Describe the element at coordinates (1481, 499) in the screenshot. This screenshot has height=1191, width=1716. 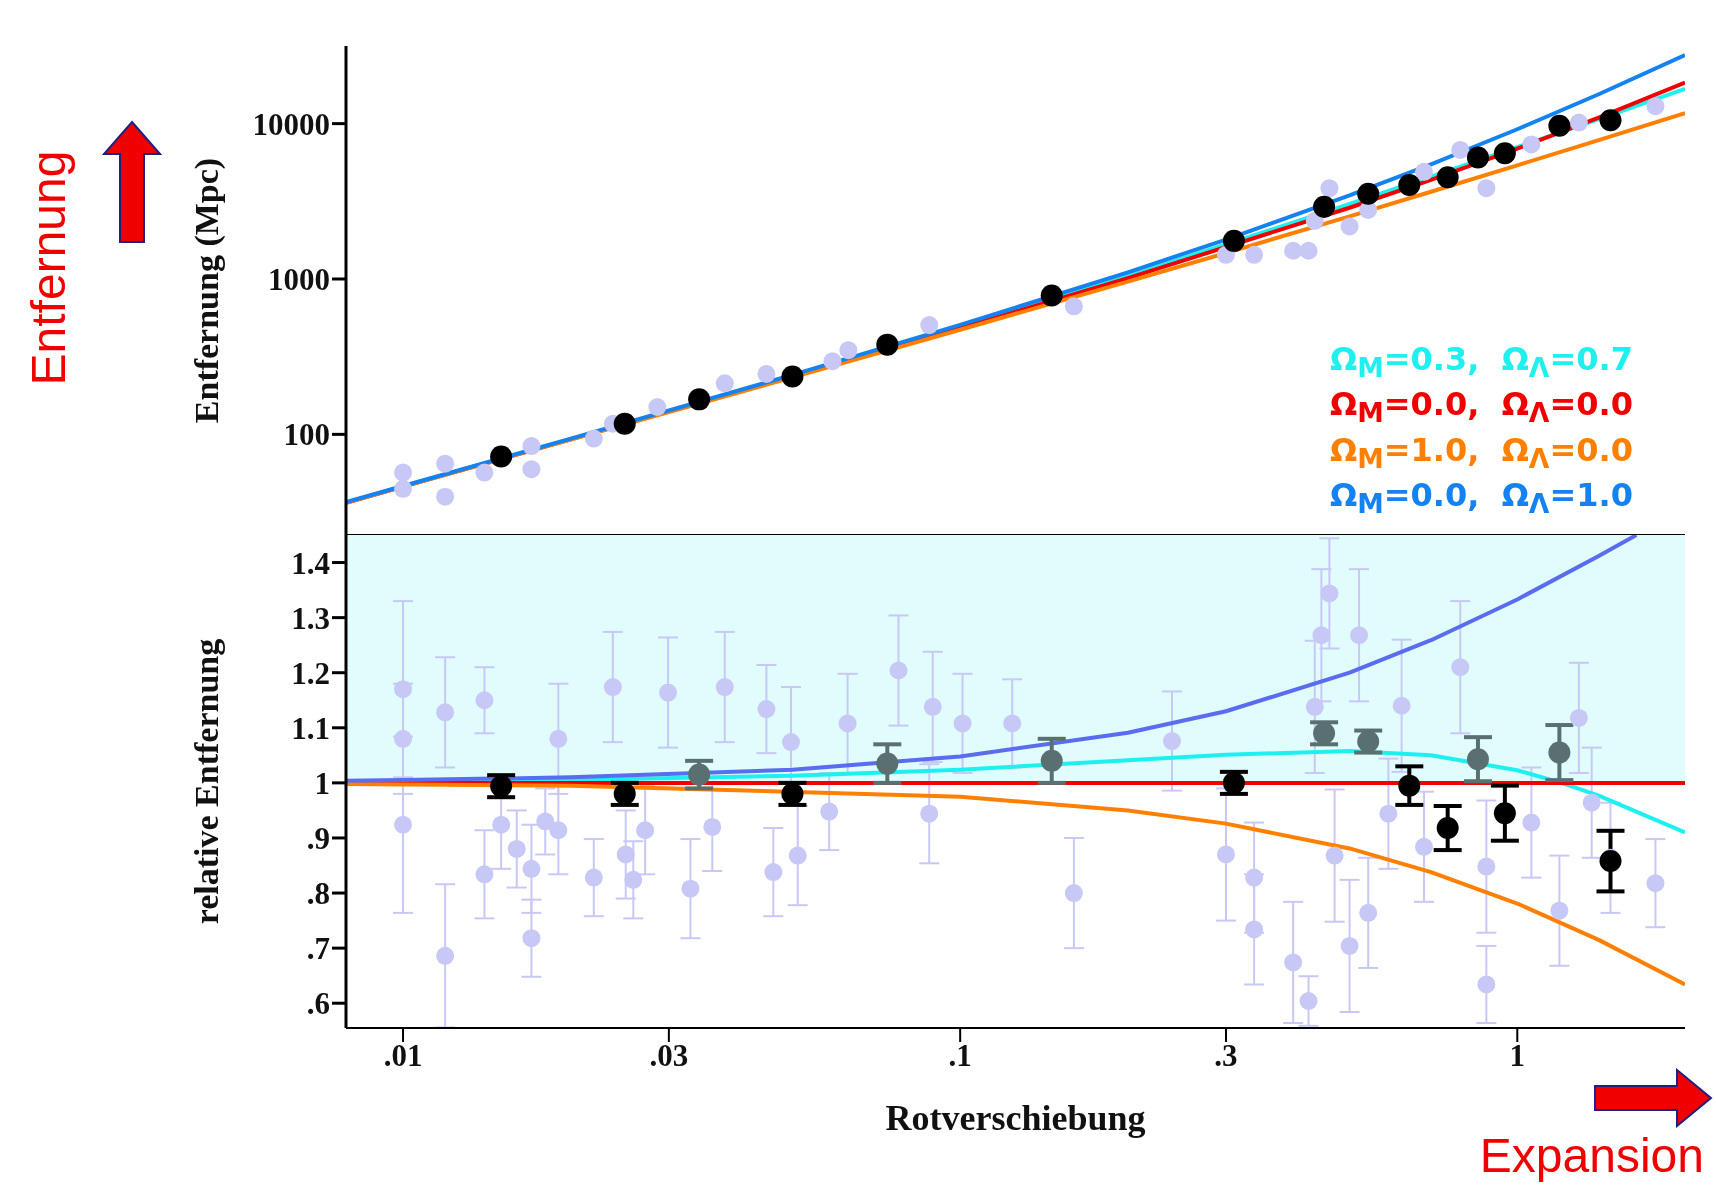
I see `text: Ω$_{M}$=0.0, Ω$_{Λ}$=1.0` at that location.